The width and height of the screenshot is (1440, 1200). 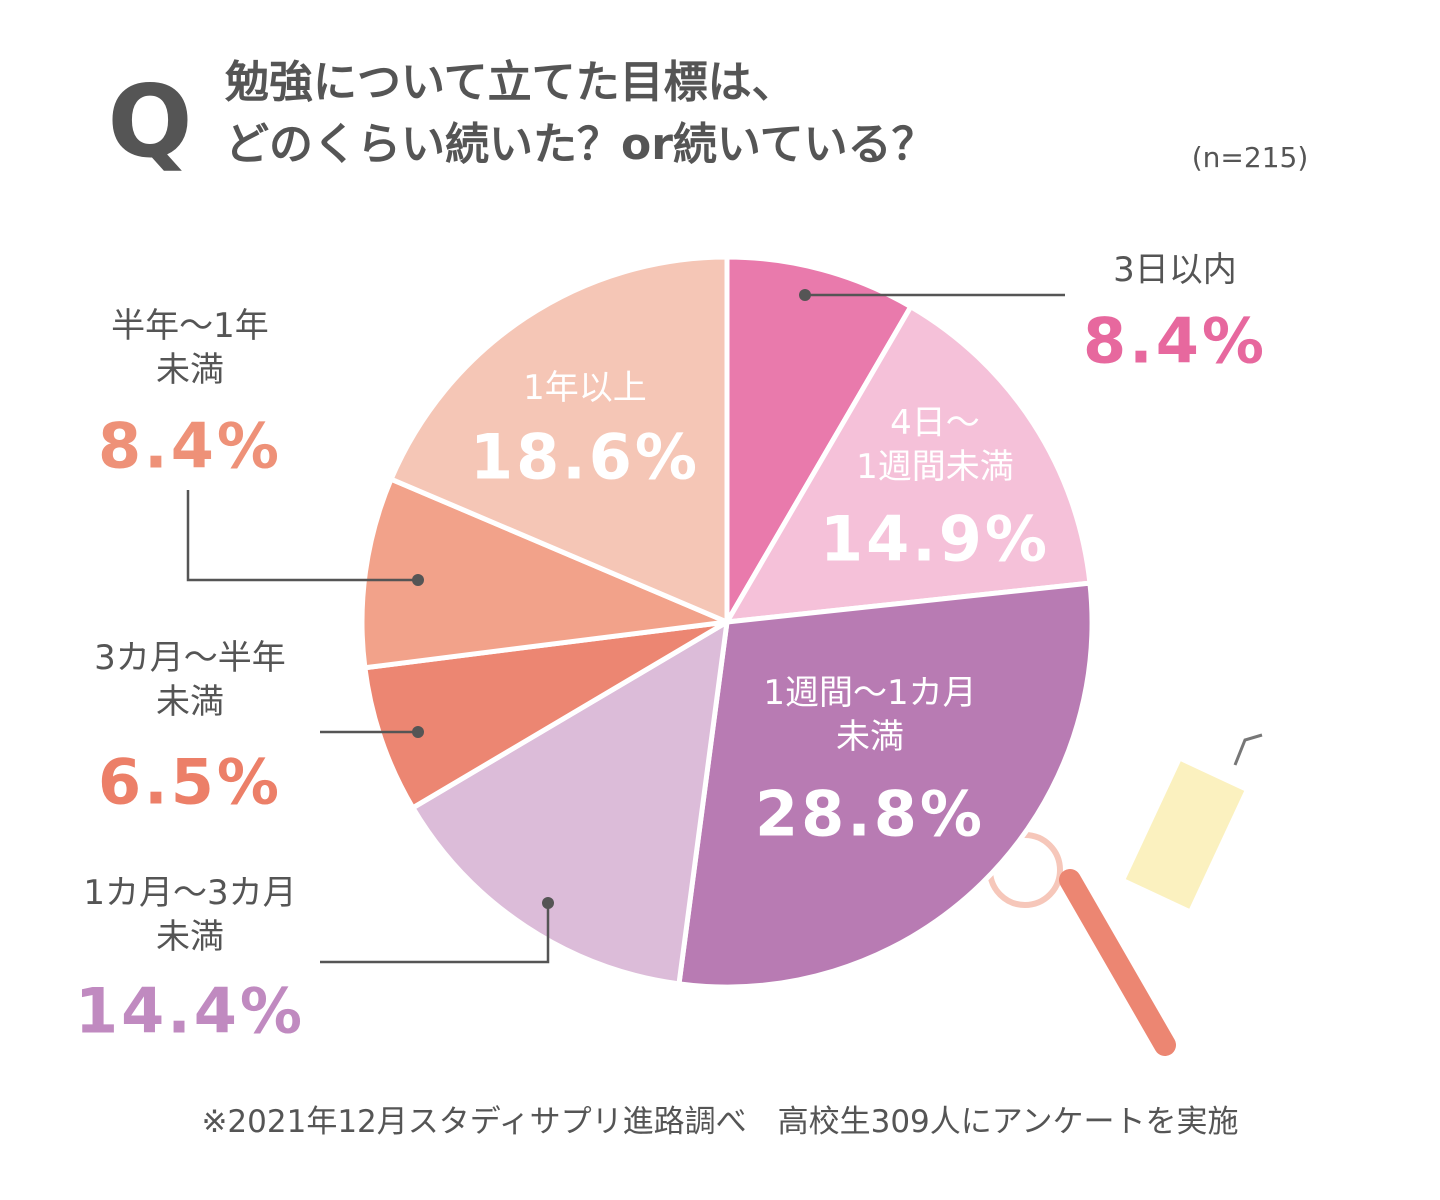 What do you see at coordinates (935, 444) in the screenshot?
I see `category-label: 4日〜 1週間未満` at bounding box center [935, 444].